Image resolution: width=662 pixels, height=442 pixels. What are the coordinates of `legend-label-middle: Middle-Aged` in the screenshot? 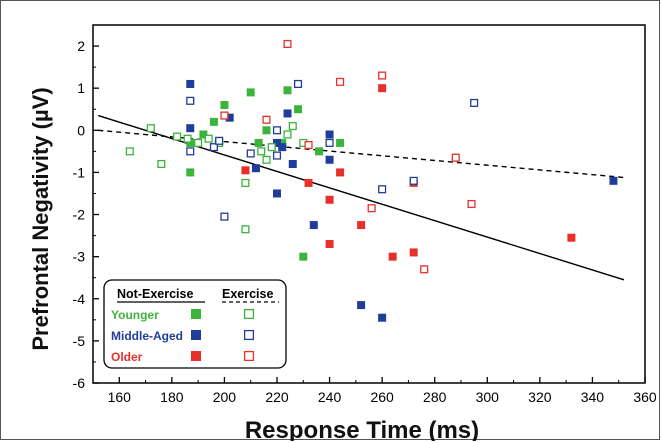 It's located at (147, 336).